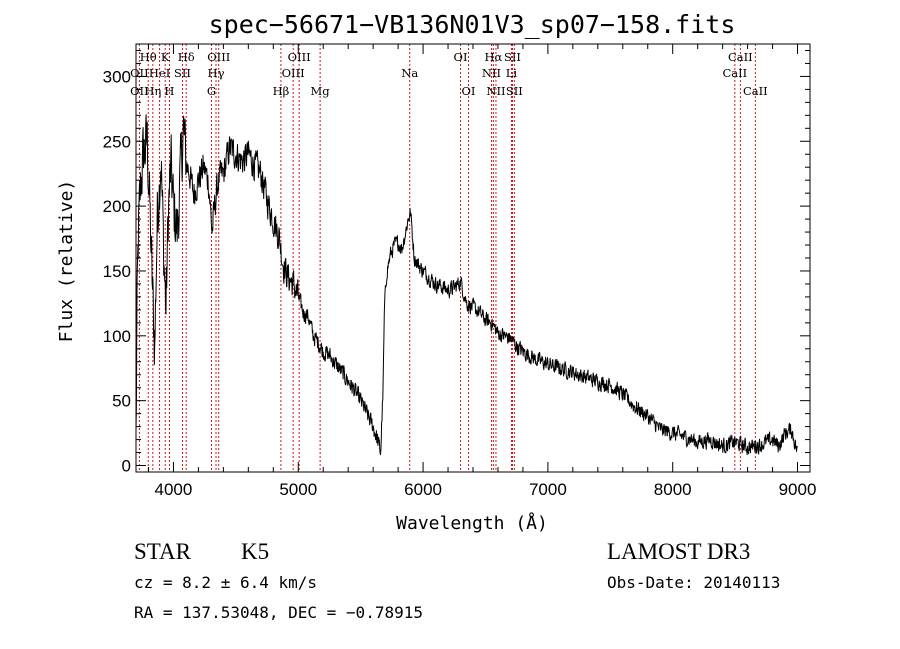 The image size is (900, 649). What do you see at coordinates (117, 271) in the screenshot?
I see `y-tick-label: 150` at bounding box center [117, 271].